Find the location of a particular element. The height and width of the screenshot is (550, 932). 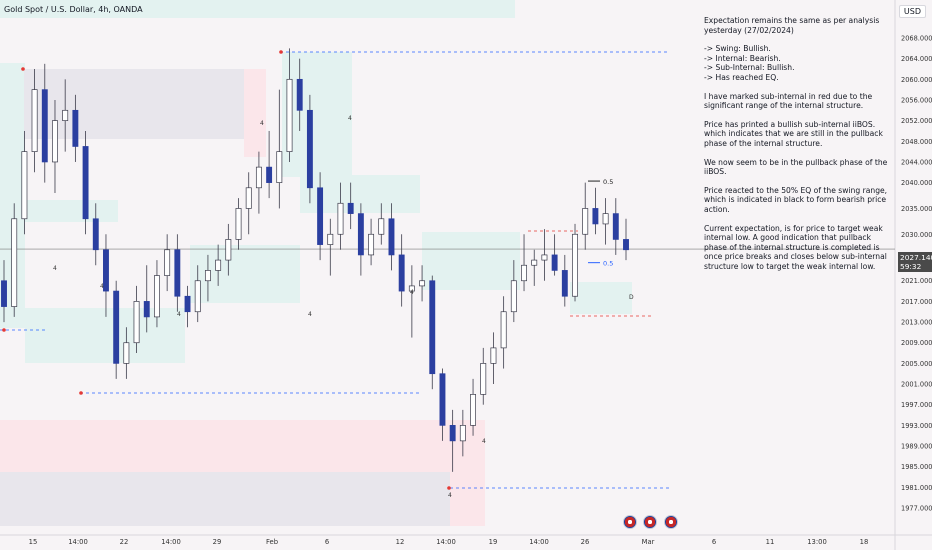

price-tick-label: 2044.000 is located at coordinates (916, 162).